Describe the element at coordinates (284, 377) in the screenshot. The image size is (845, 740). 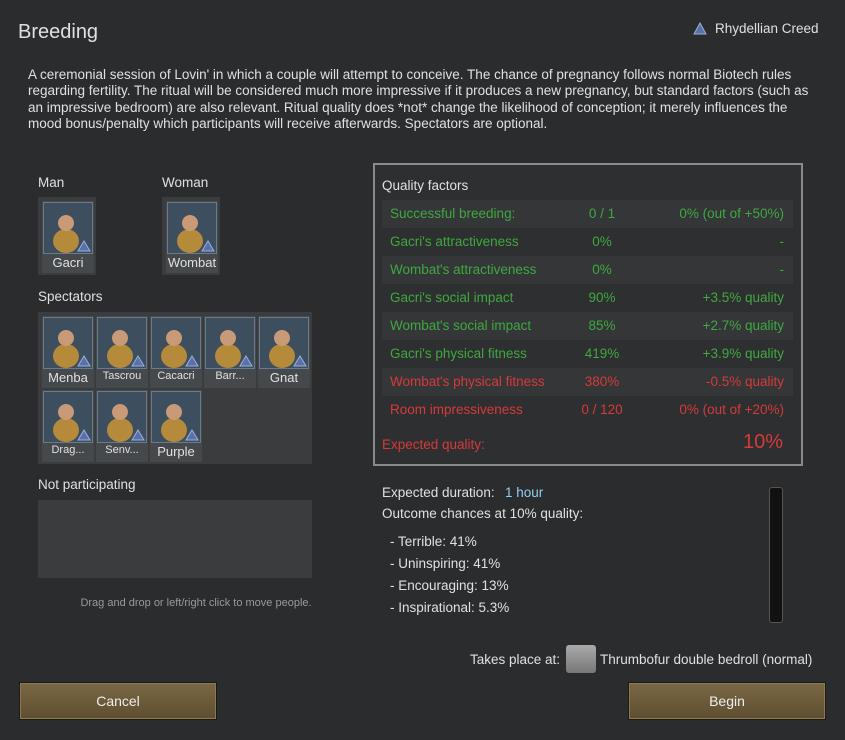
I see `pawn-name: Gnat` at that location.